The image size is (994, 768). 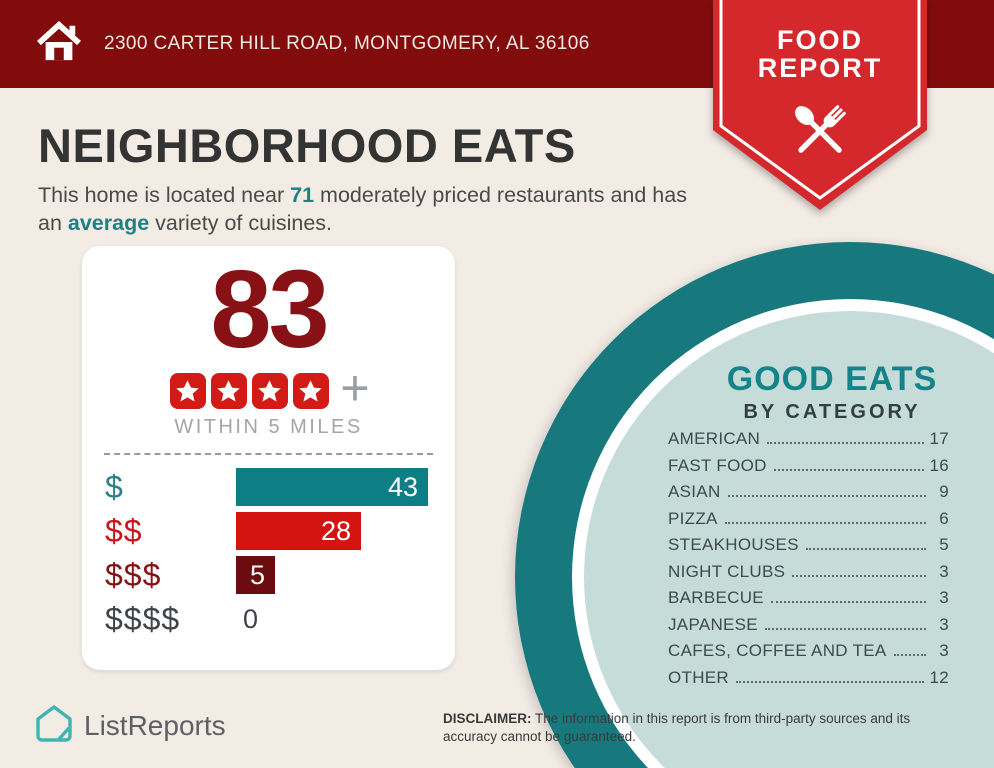 I want to click on category-row: NIGHT CLUBS 3, so click(x=808, y=575).